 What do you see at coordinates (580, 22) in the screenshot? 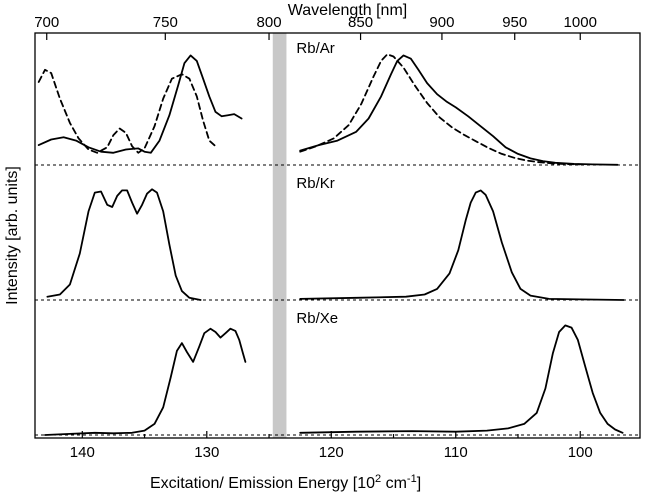
I see `x-top-tick-label: 1000` at bounding box center [580, 22].